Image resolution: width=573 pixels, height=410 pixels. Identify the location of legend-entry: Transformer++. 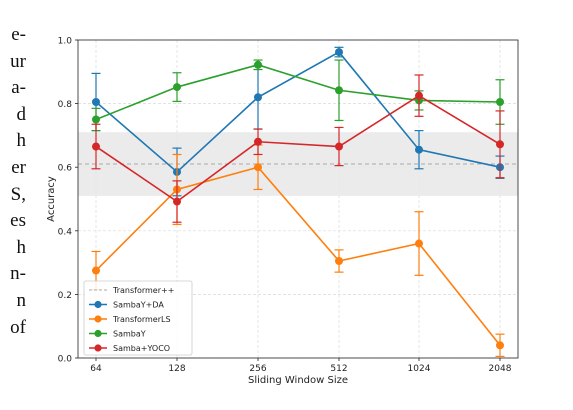
(131, 290).